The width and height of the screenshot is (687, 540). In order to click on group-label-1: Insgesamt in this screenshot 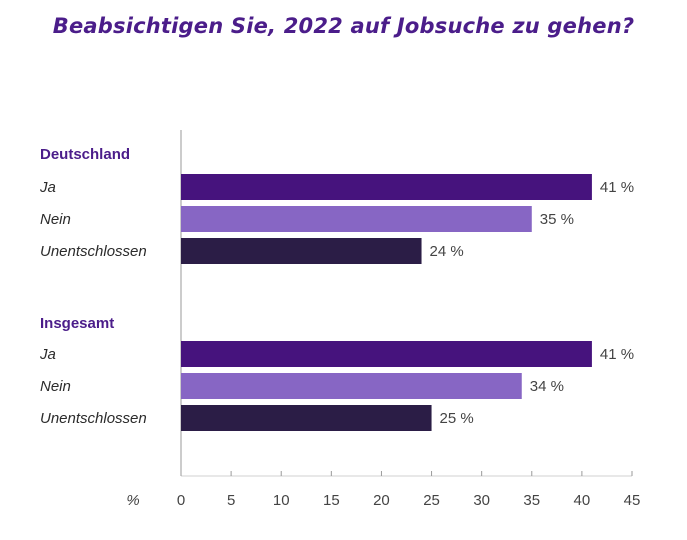, I will do `click(77, 323)`.